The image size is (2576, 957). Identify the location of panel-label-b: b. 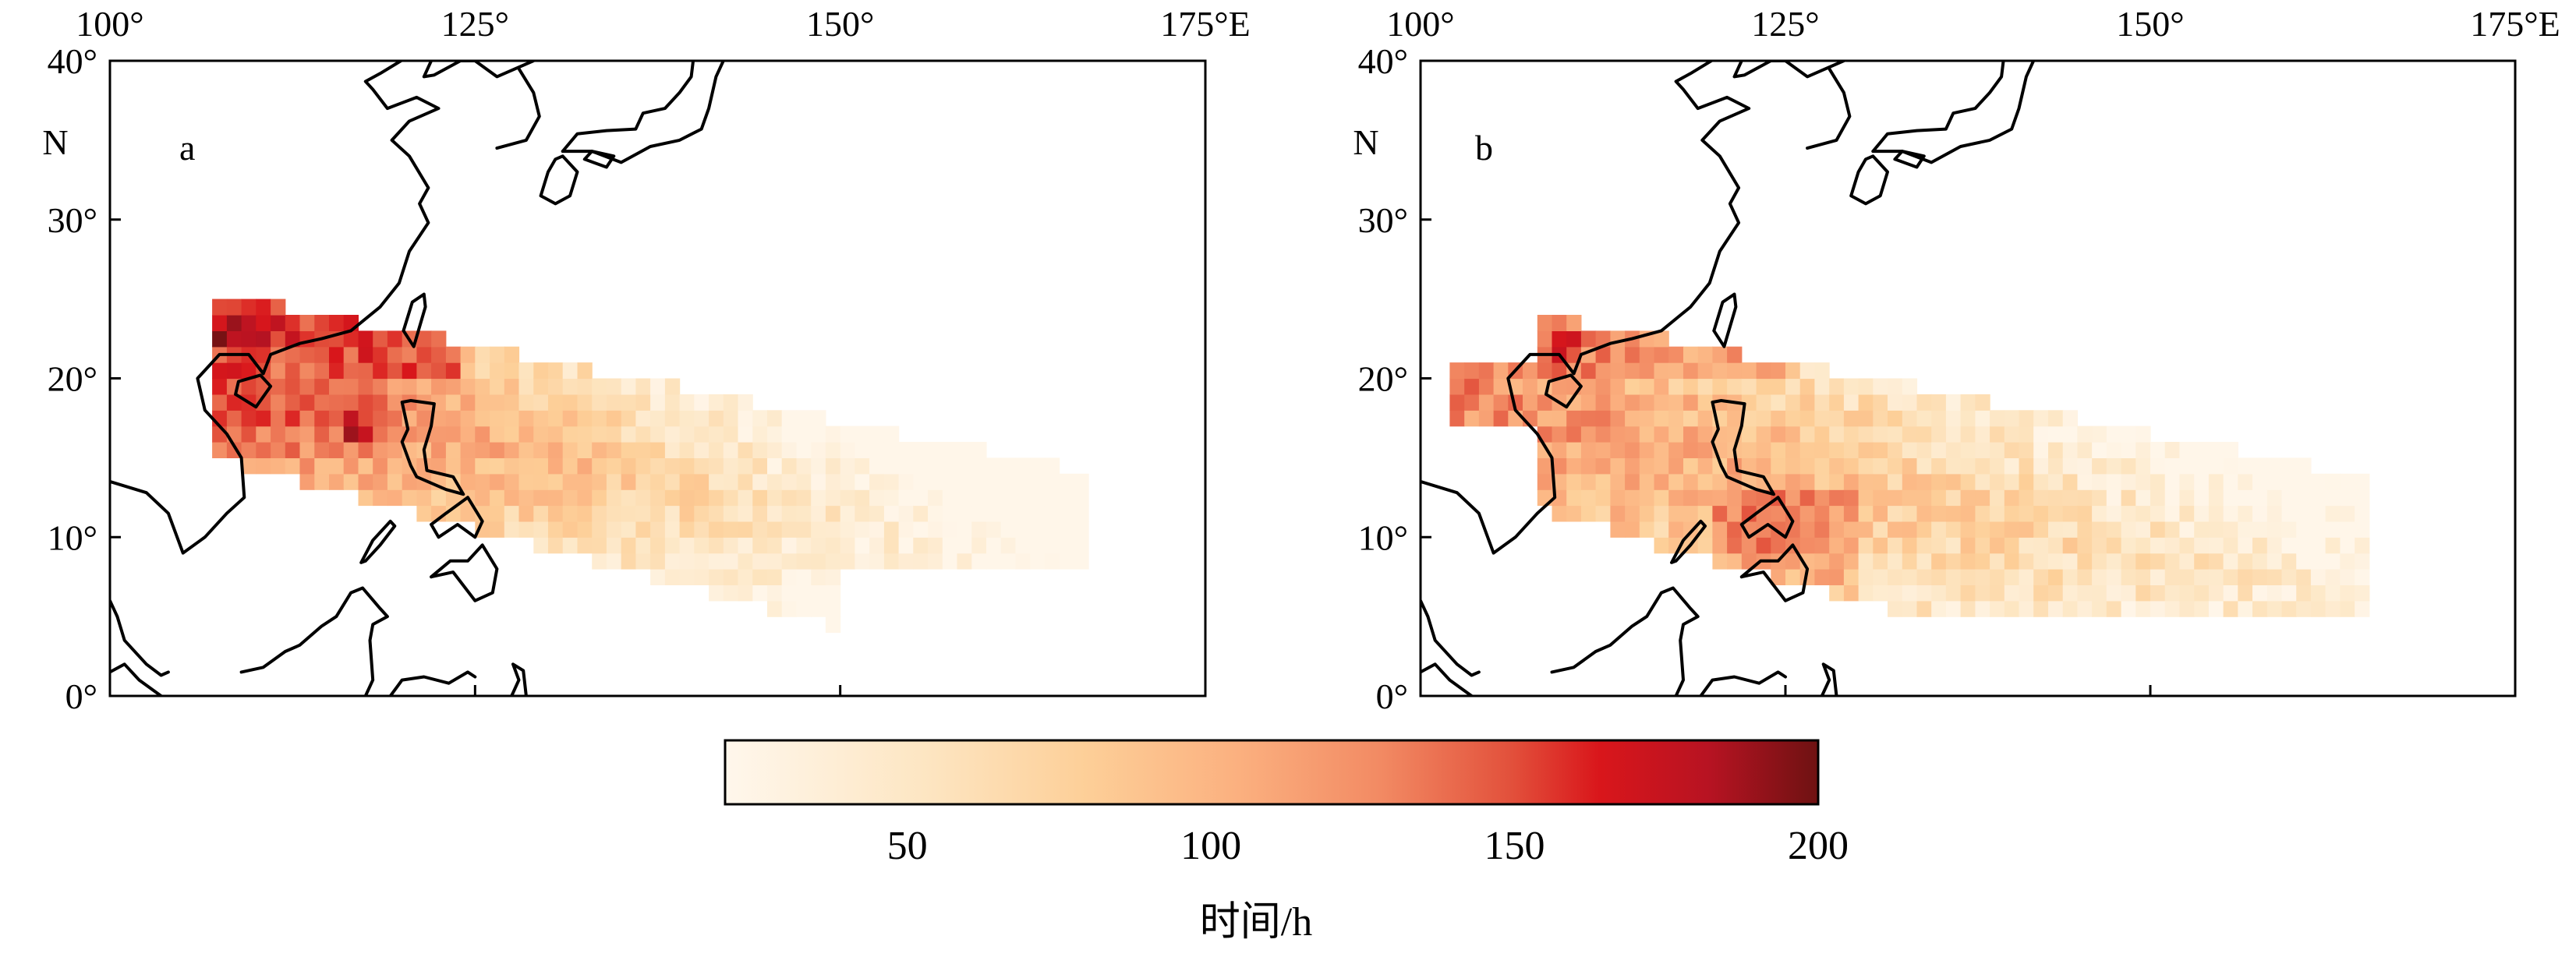
(1484, 148).